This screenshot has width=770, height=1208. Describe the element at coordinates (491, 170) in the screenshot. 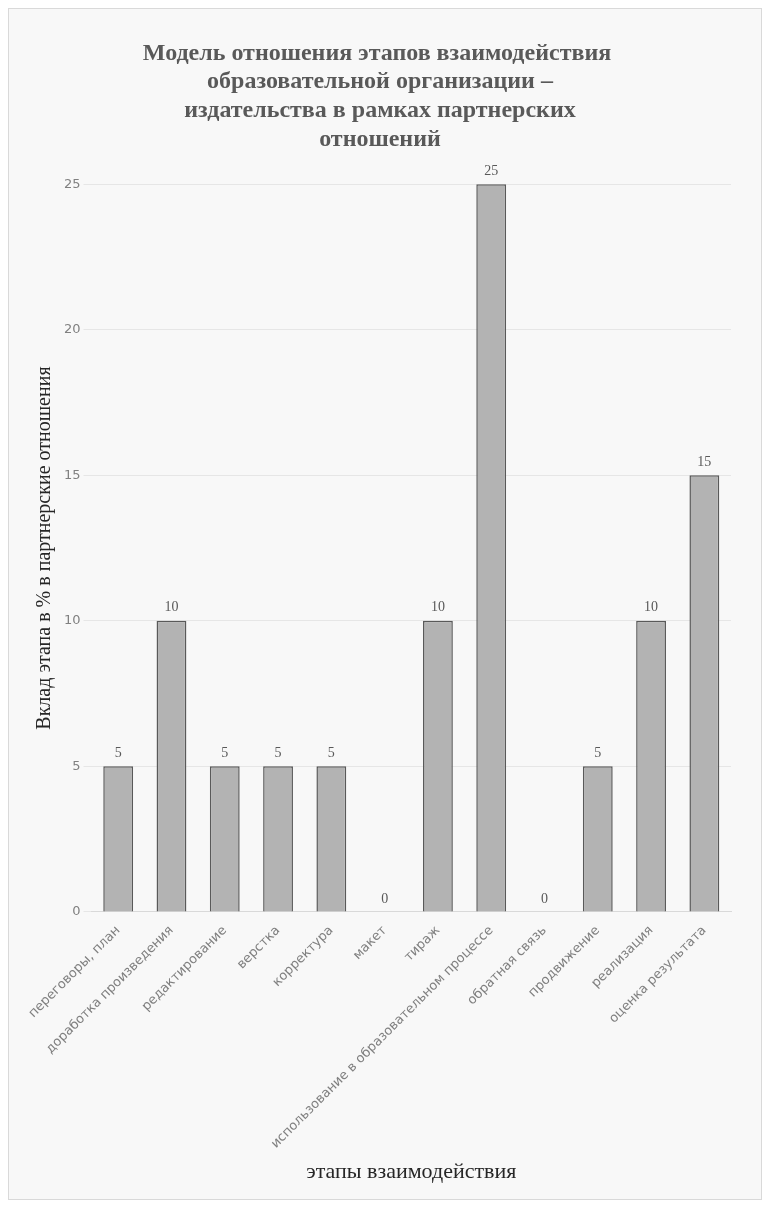

I see `data-label: 25` at that location.